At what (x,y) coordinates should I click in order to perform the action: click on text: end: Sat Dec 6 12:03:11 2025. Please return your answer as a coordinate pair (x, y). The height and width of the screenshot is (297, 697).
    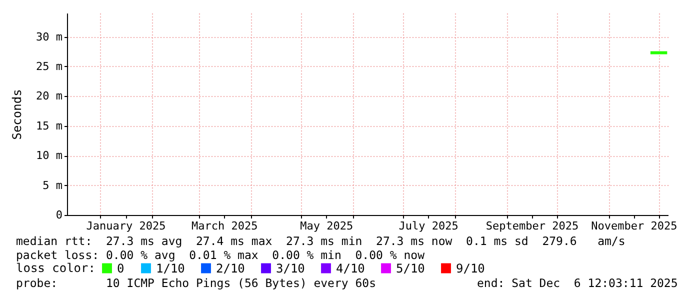
    Looking at the image, I should click on (577, 283).